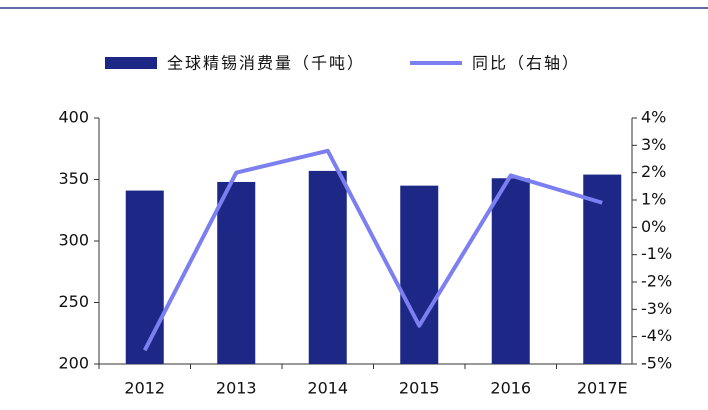  Describe the element at coordinates (653, 117) in the screenshot. I see `y2-tick-label: 4%` at that location.